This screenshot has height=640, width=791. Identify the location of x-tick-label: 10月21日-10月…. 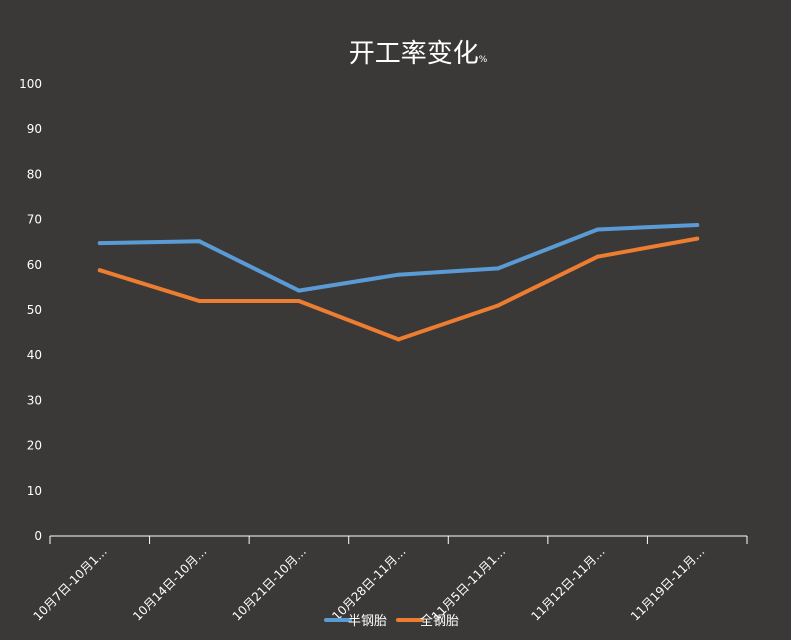
(269, 583).